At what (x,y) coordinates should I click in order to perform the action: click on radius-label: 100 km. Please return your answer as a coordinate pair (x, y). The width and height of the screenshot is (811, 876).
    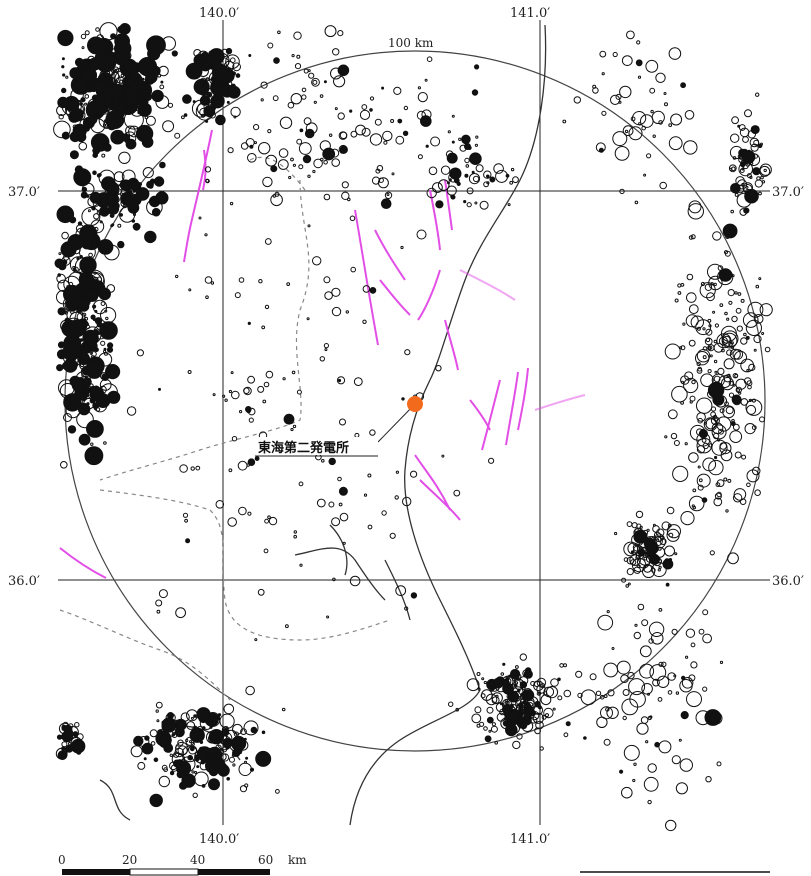
    Looking at the image, I should click on (411, 43).